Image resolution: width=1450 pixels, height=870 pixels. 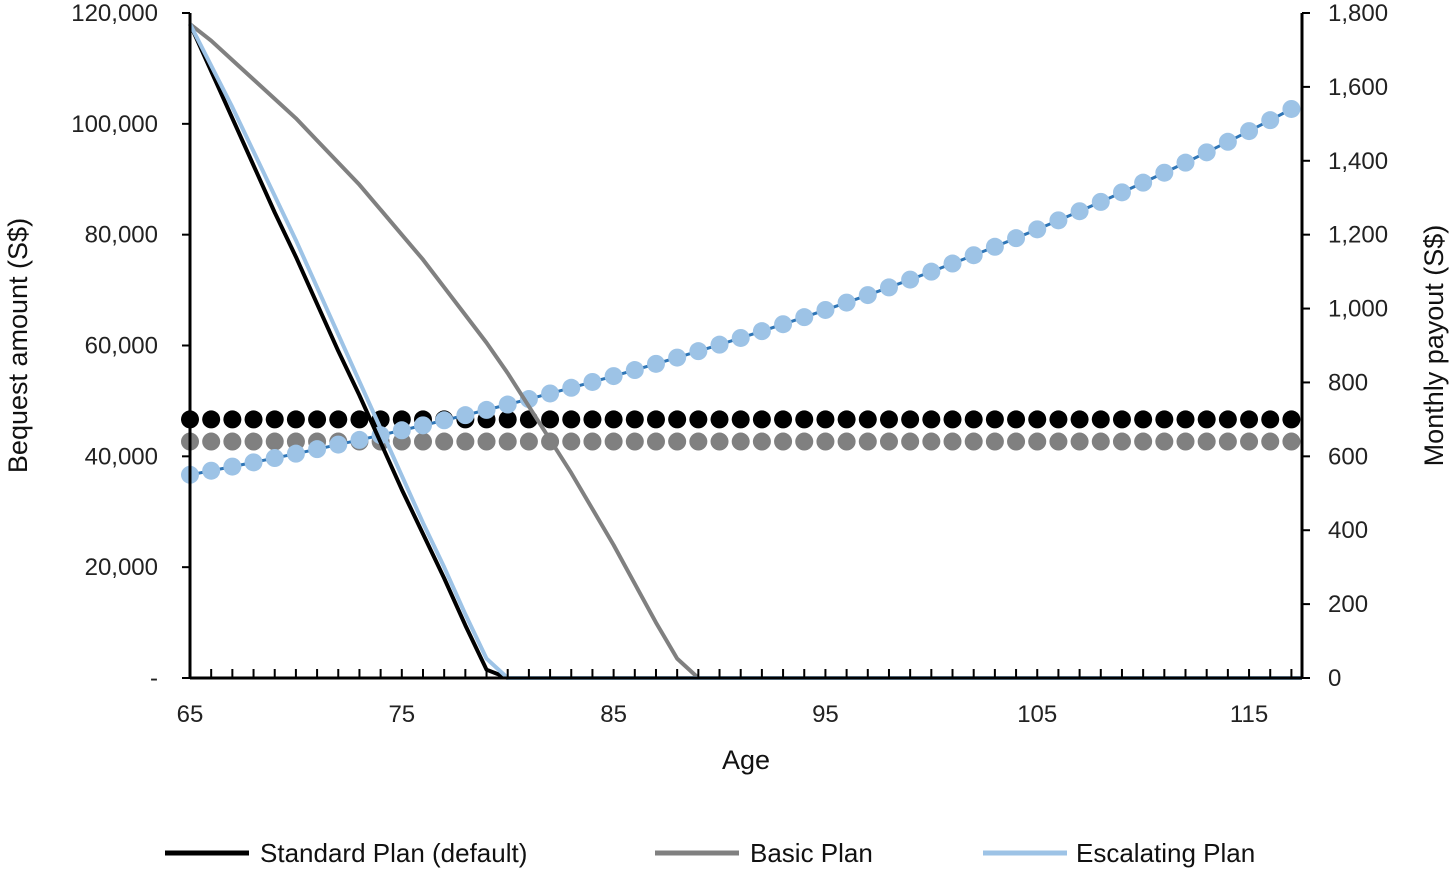 I want to click on x-tick-label: 65, so click(x=190, y=714).